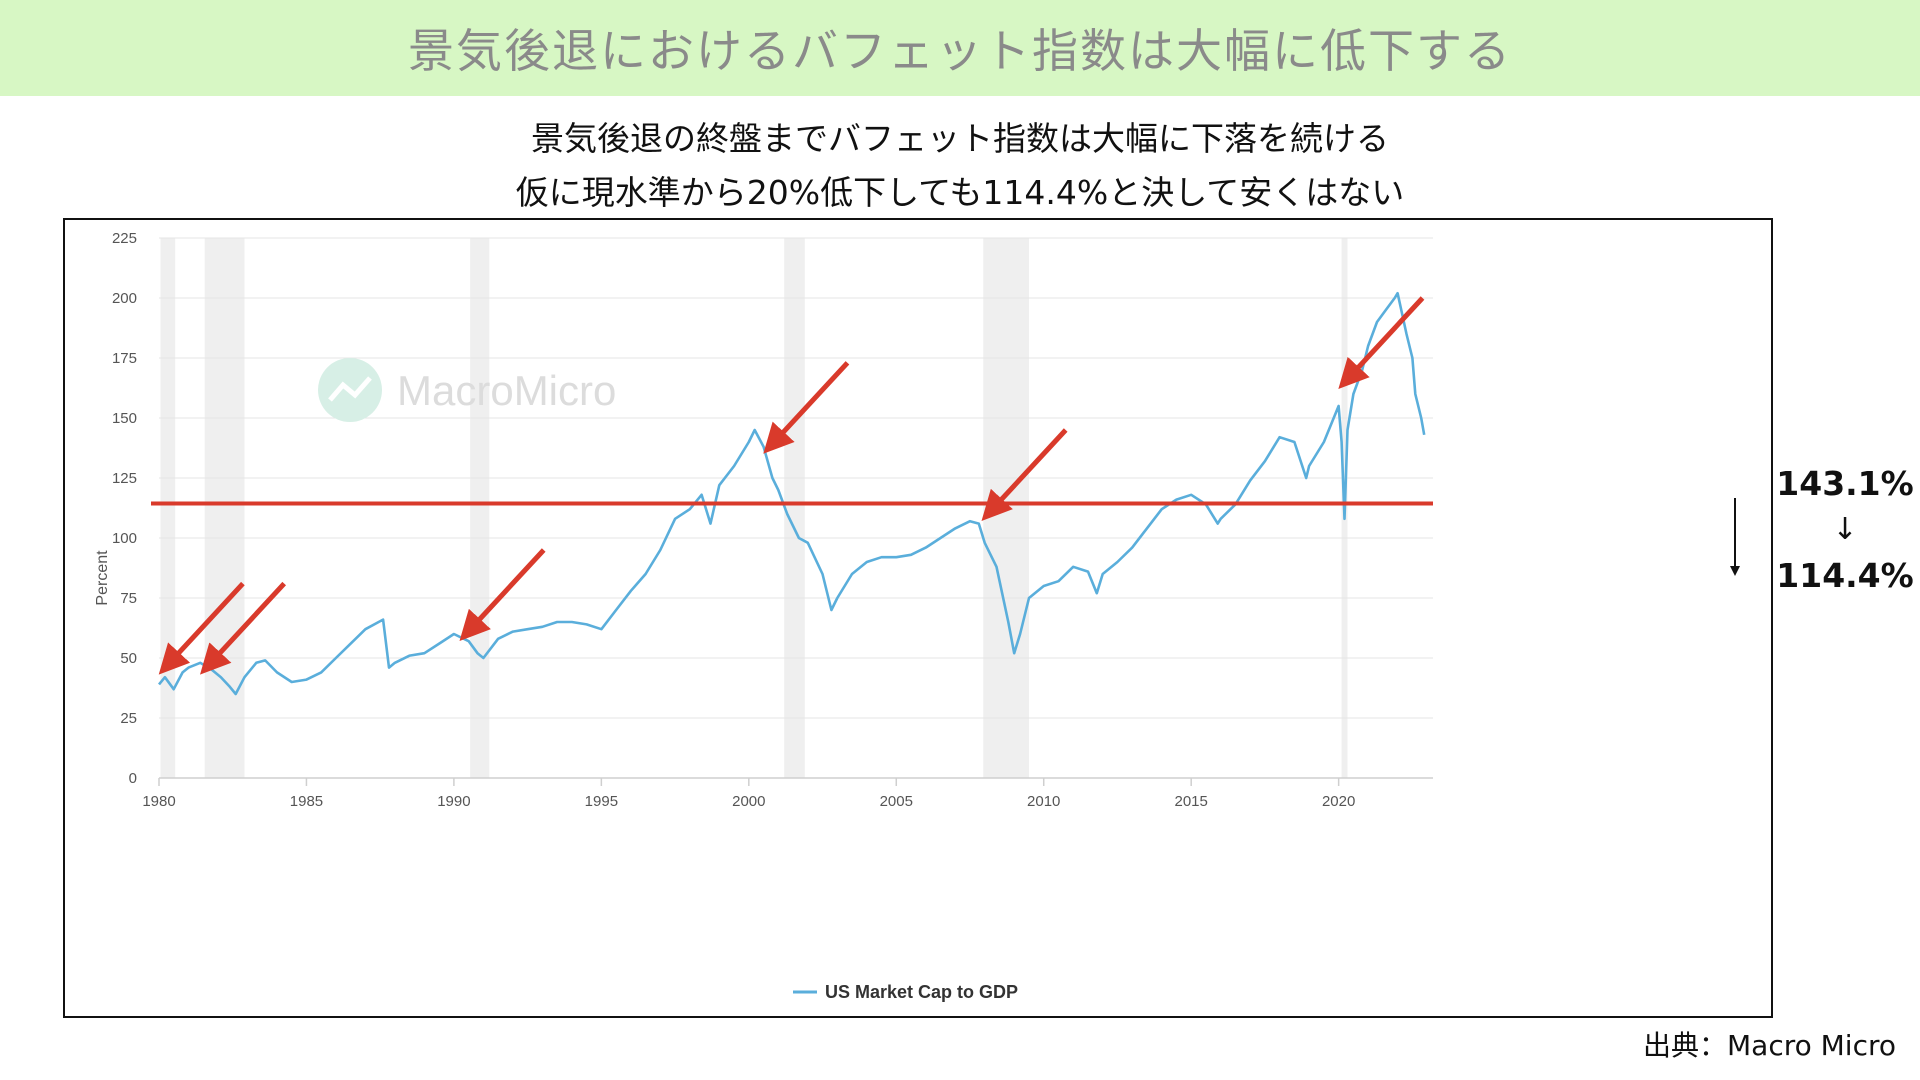 The image size is (1920, 1080). I want to click on x-tick-label: 1980, so click(158, 801).